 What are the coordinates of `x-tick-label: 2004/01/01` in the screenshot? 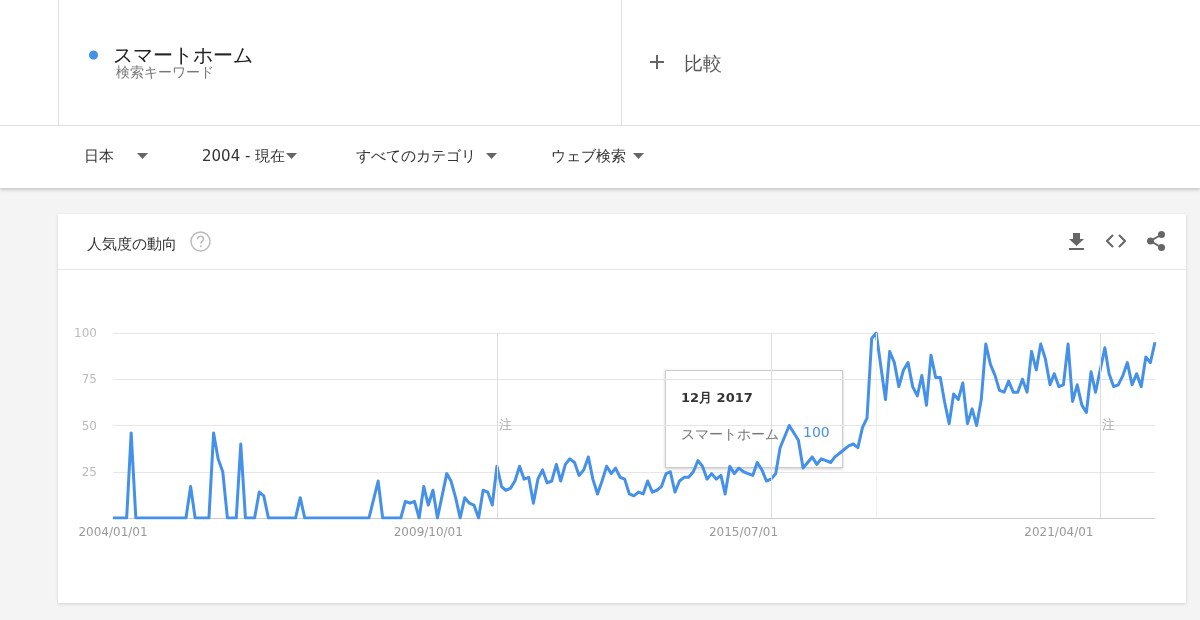 It's located at (113, 532).